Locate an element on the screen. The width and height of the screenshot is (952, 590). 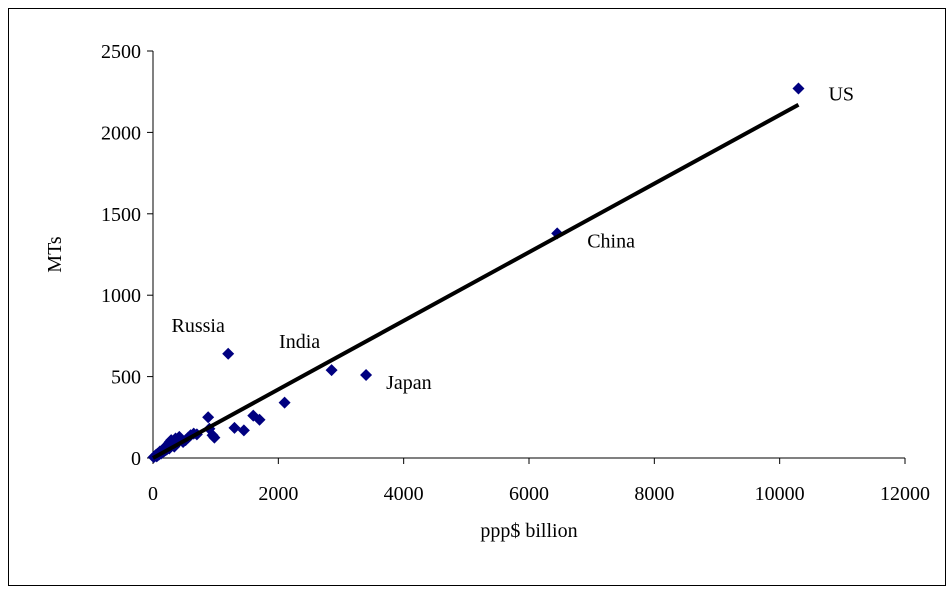
x-axis-title: ppp$ billion is located at coordinates (528, 531).